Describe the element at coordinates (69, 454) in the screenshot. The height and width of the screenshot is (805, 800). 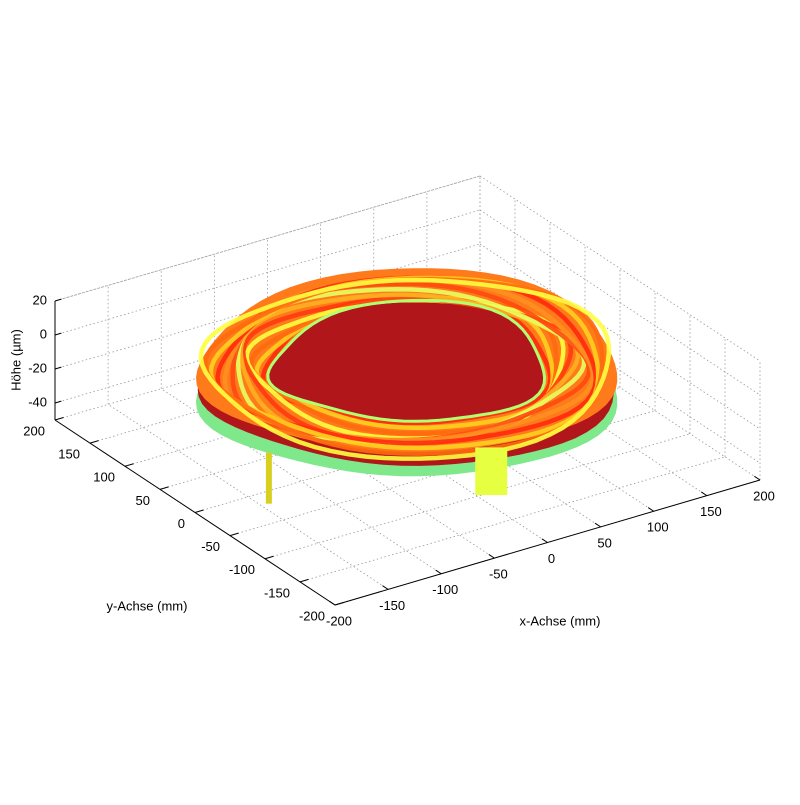
I see `y-tick-label: 150` at that location.